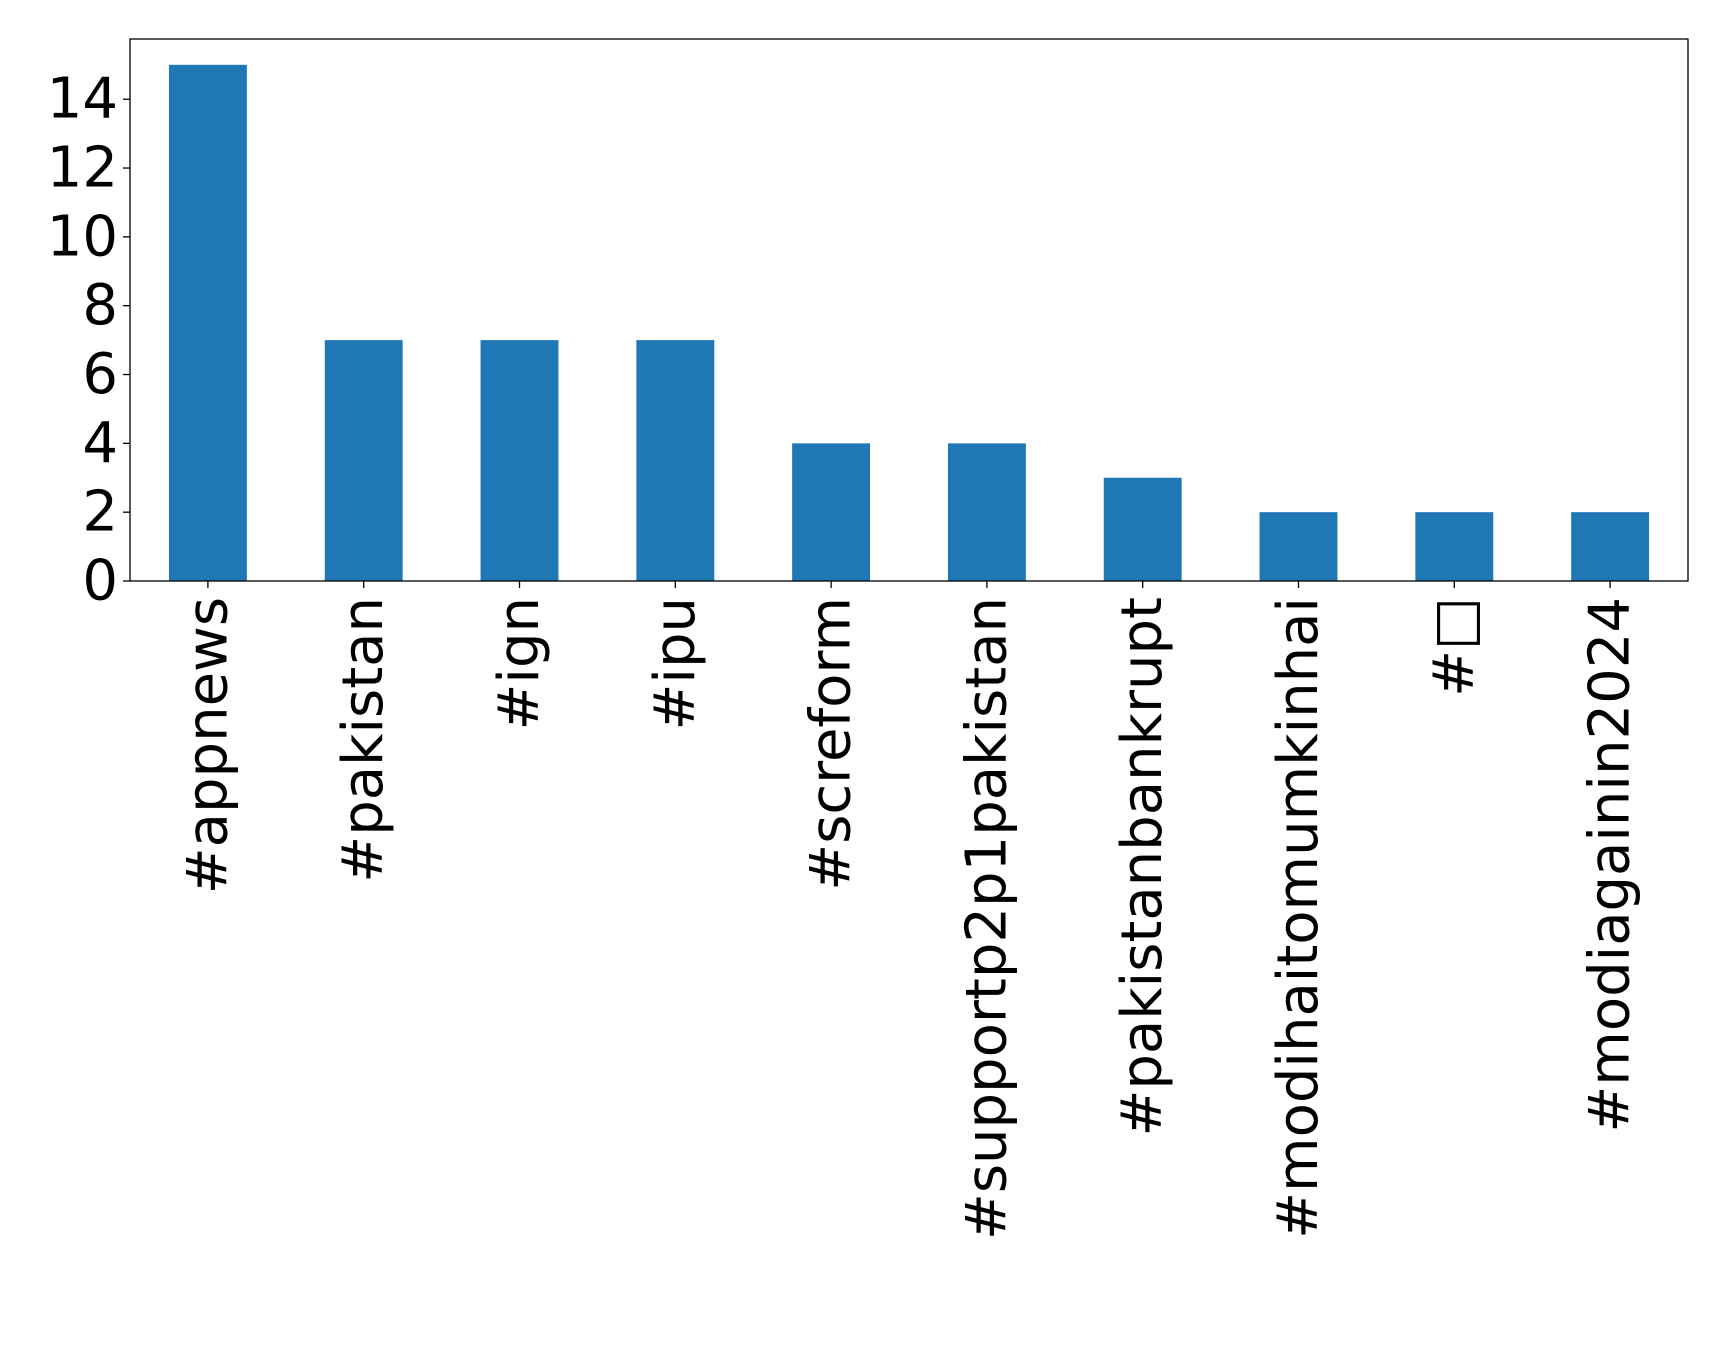 Image resolution: width=1719 pixels, height=1345 pixels. Describe the element at coordinates (519, 664) in the screenshot. I see `x-tick-label: #ign` at that location.